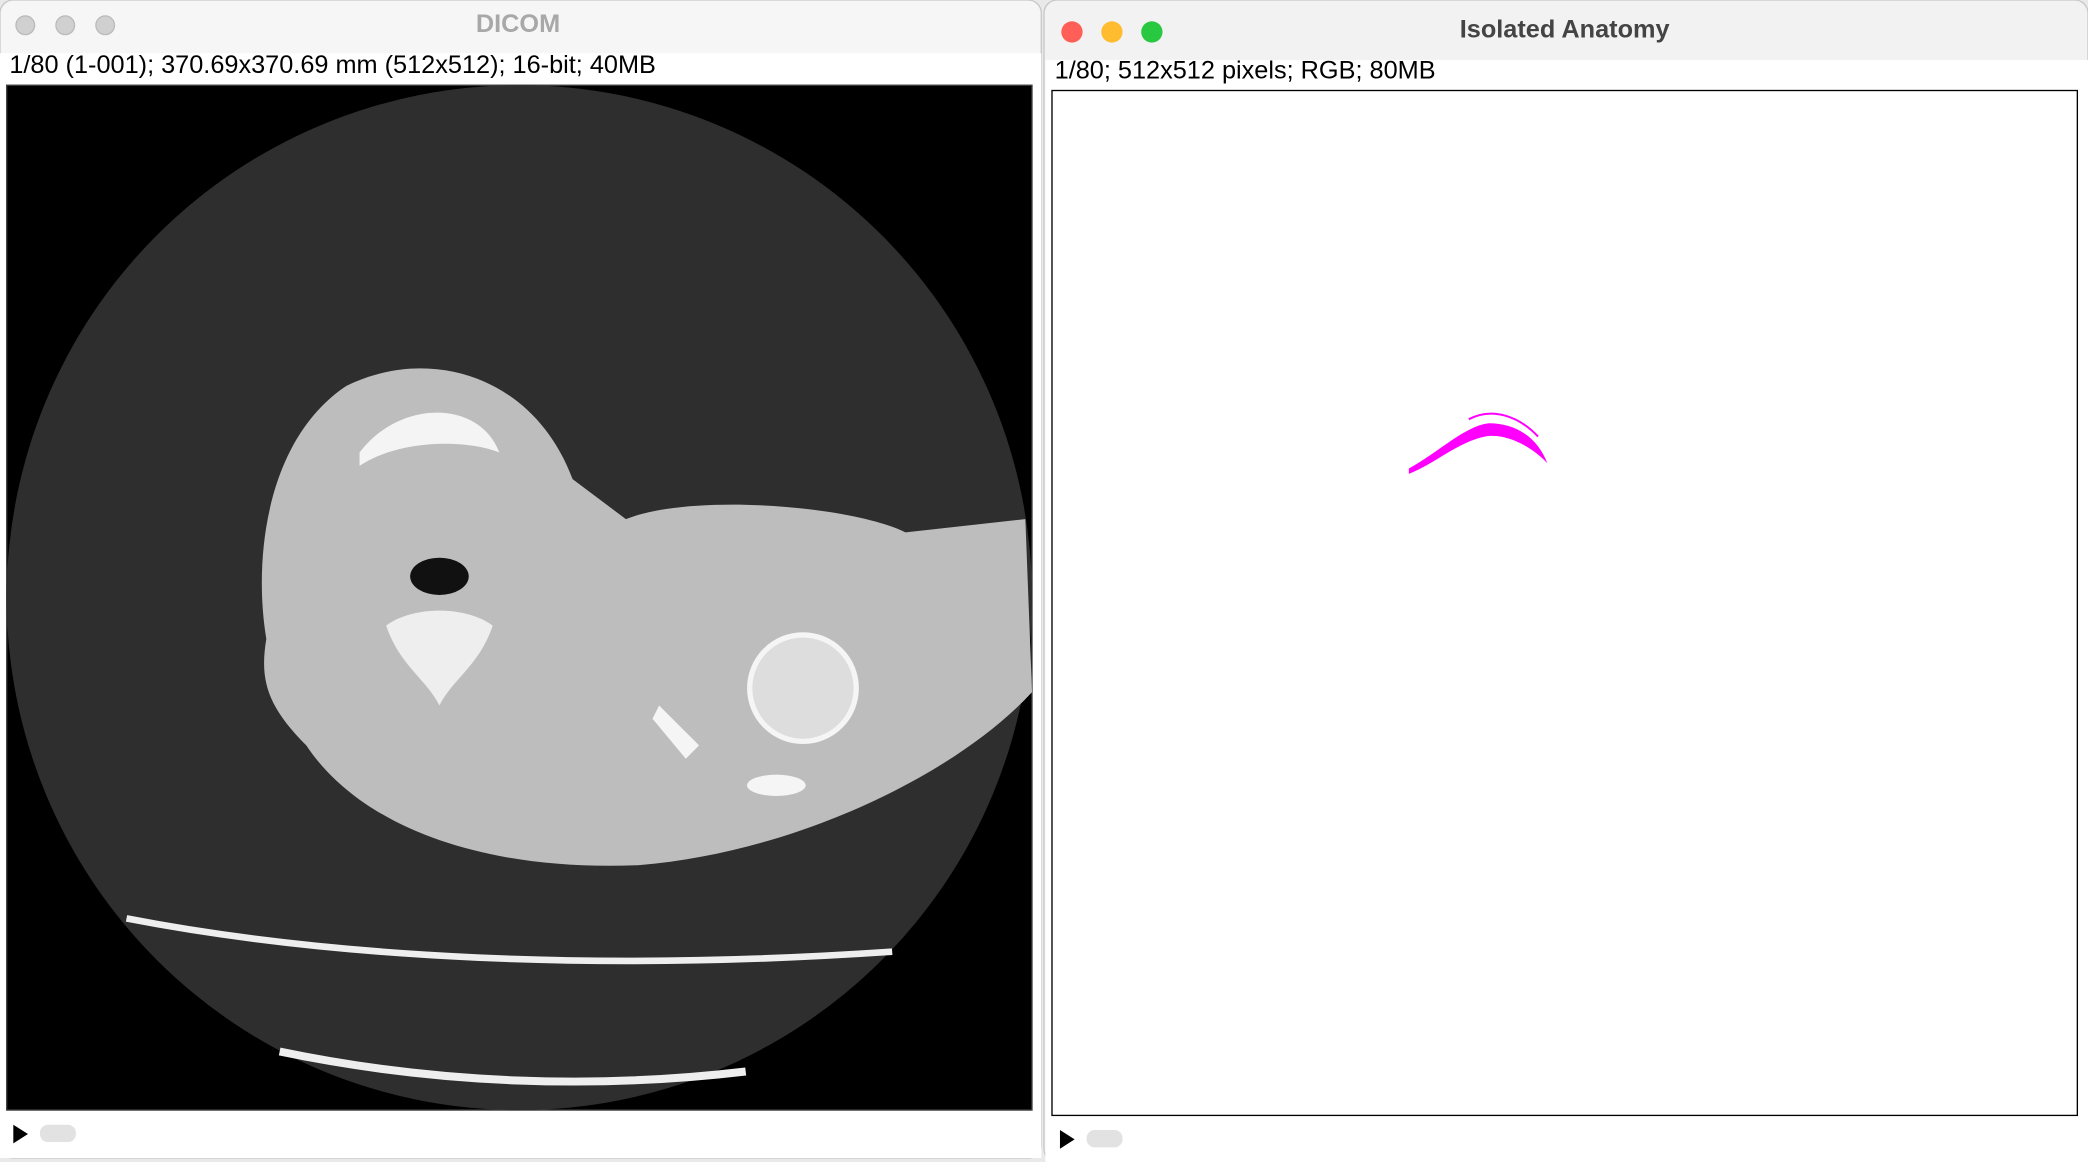  Describe the element at coordinates (439, 658) in the screenshot. I see `spine` at that location.